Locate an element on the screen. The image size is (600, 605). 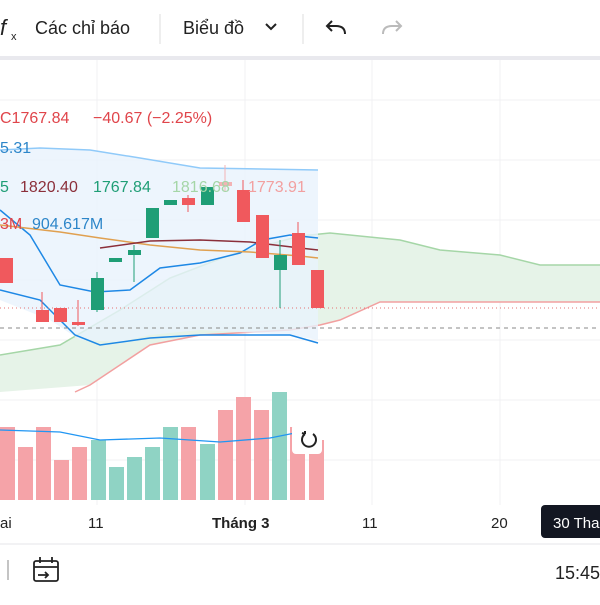
x-label: ai is located at coordinates (6, 523).